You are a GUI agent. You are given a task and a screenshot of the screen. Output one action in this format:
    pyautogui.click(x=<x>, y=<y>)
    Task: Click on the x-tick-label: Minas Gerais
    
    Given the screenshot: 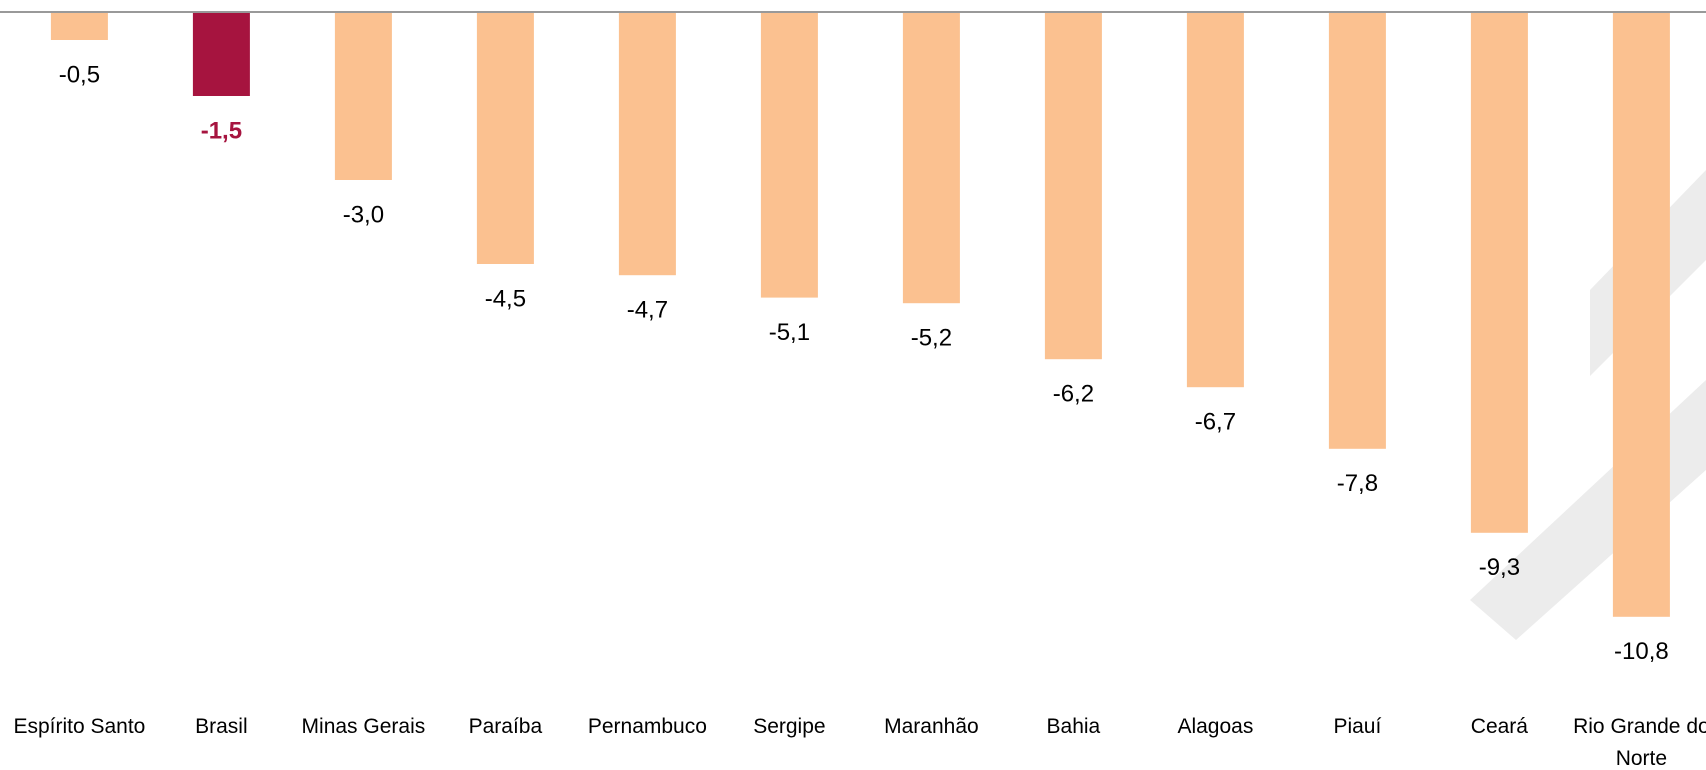 What is the action you would take?
    pyautogui.click(x=363, y=726)
    